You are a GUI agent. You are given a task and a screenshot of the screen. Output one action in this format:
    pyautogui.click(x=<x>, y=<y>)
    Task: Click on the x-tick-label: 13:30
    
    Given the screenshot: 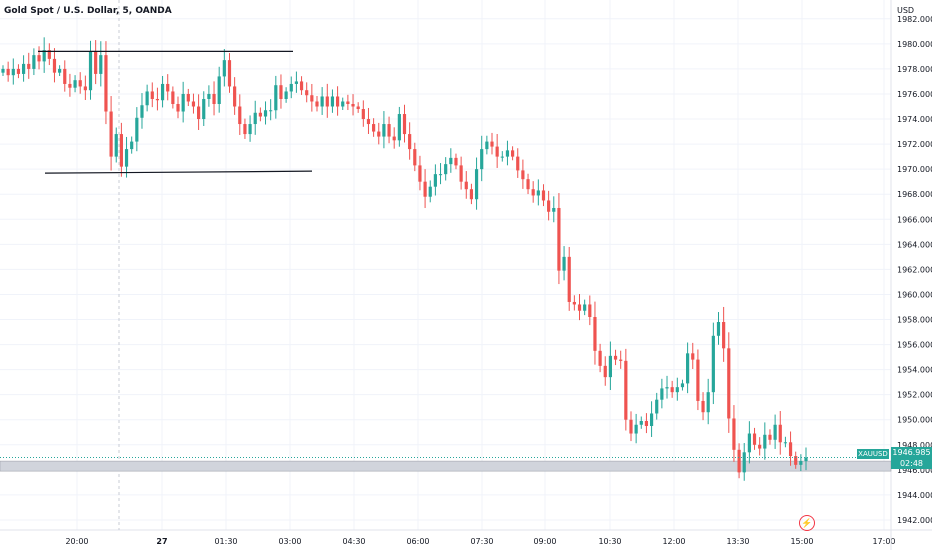 What is the action you would take?
    pyautogui.click(x=737, y=541)
    